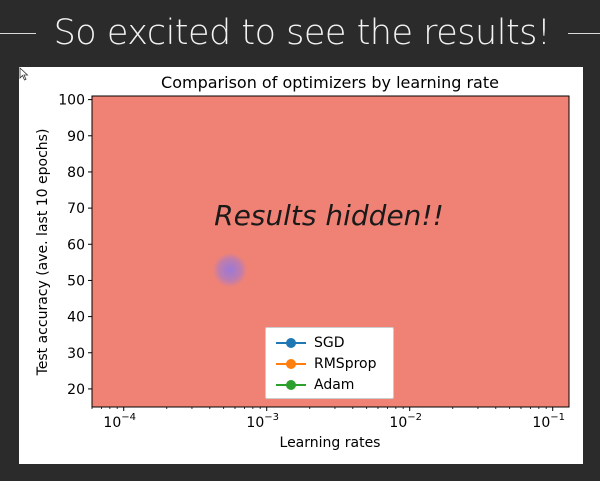 The width and height of the screenshot is (600, 481). Describe the element at coordinates (76, 137) in the screenshot. I see `y-tick-label: 90` at that location.